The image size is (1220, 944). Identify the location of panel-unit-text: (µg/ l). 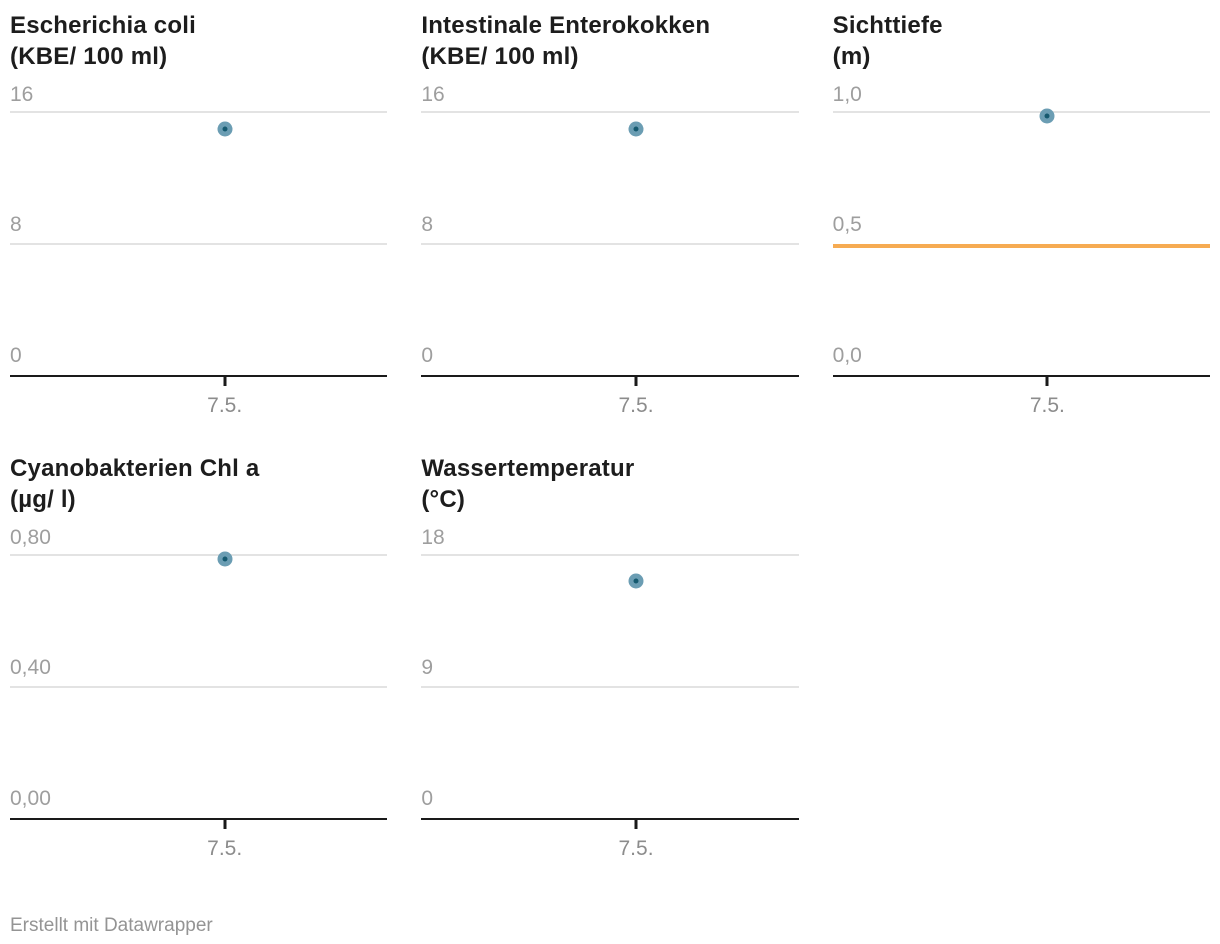
(43, 499).